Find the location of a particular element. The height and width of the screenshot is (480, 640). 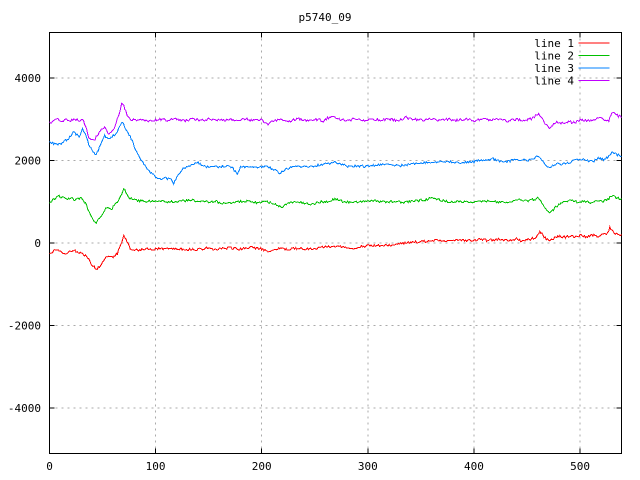

x-tick-label-100: 100 is located at coordinates (156, 466).